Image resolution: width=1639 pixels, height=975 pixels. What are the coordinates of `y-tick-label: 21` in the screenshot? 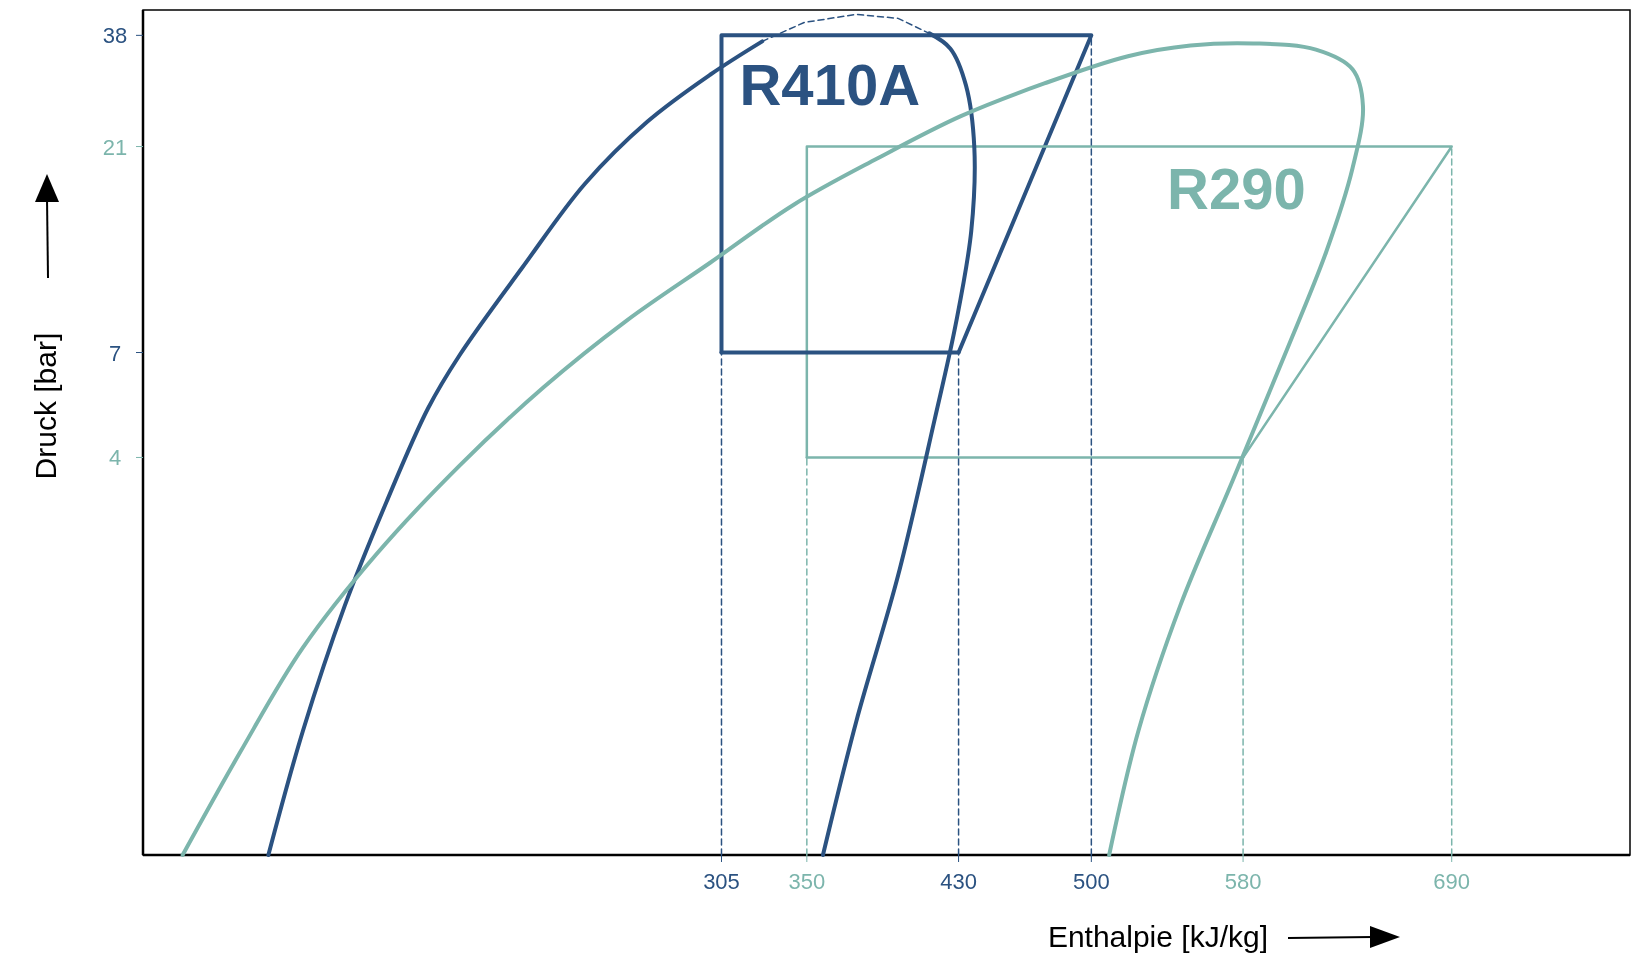 It's located at (115, 147).